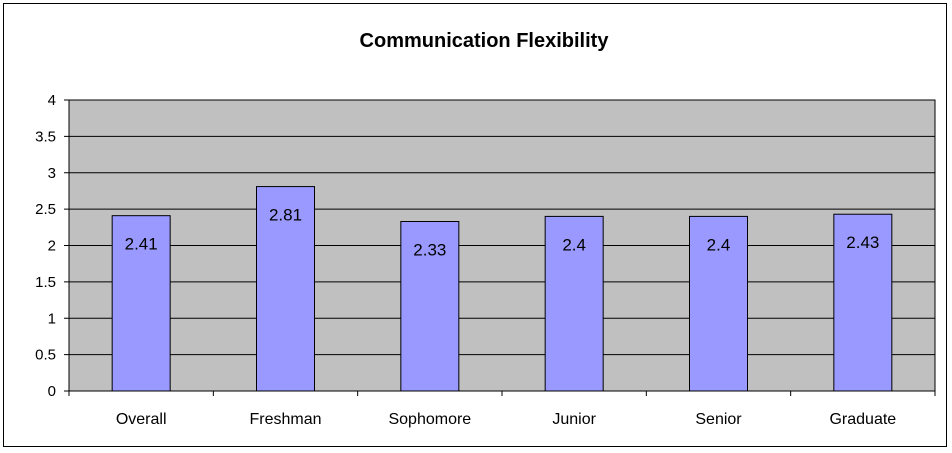 The height and width of the screenshot is (453, 952). I want to click on y-tick-label: 2, so click(52, 246).